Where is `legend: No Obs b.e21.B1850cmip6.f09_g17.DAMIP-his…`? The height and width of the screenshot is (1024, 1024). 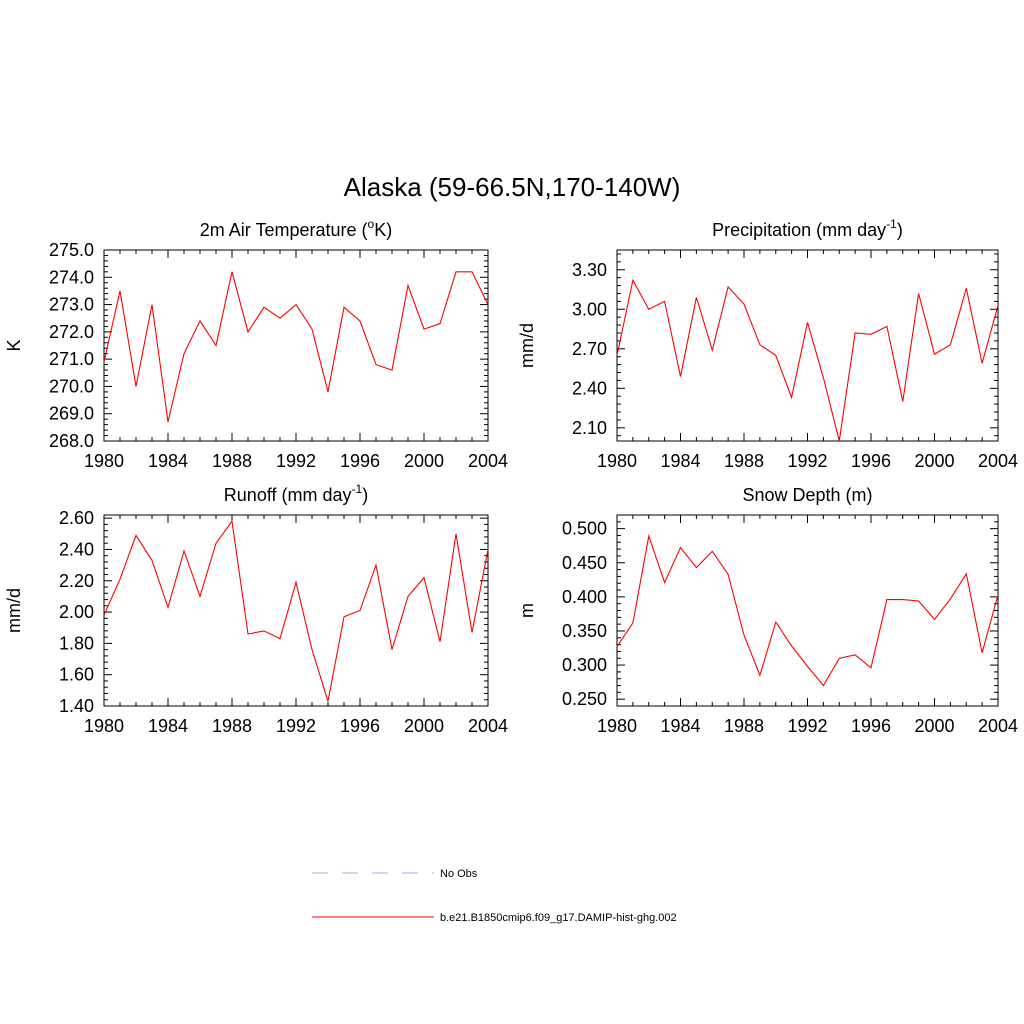 legend: No Obs b.e21.B1850cmip6.f09_g17.DAMIP-his… is located at coordinates (494, 896).